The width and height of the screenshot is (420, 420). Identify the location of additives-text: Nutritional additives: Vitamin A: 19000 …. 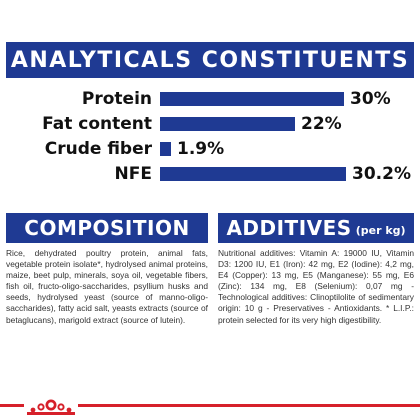
(316, 286).